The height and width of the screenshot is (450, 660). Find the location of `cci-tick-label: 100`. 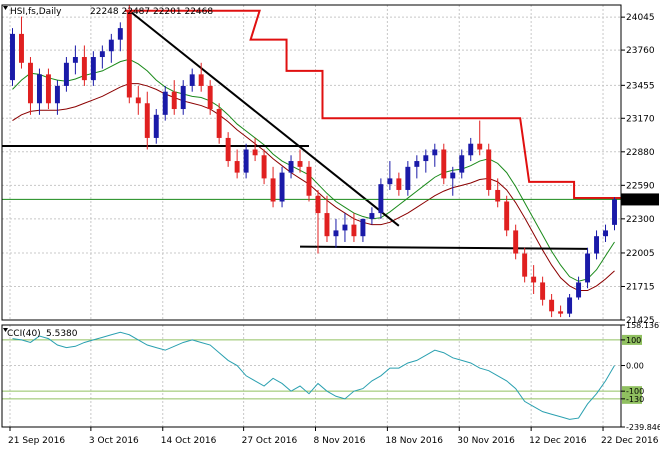

cci-tick-label: 100 is located at coordinates (633, 340).